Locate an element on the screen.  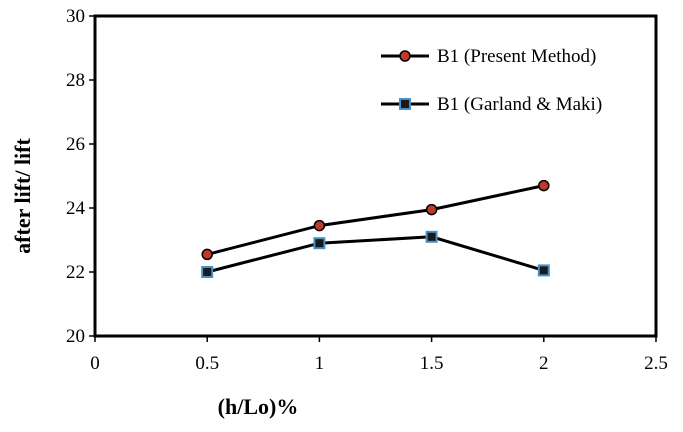
y-tick-label: 20 is located at coordinates (75, 336).